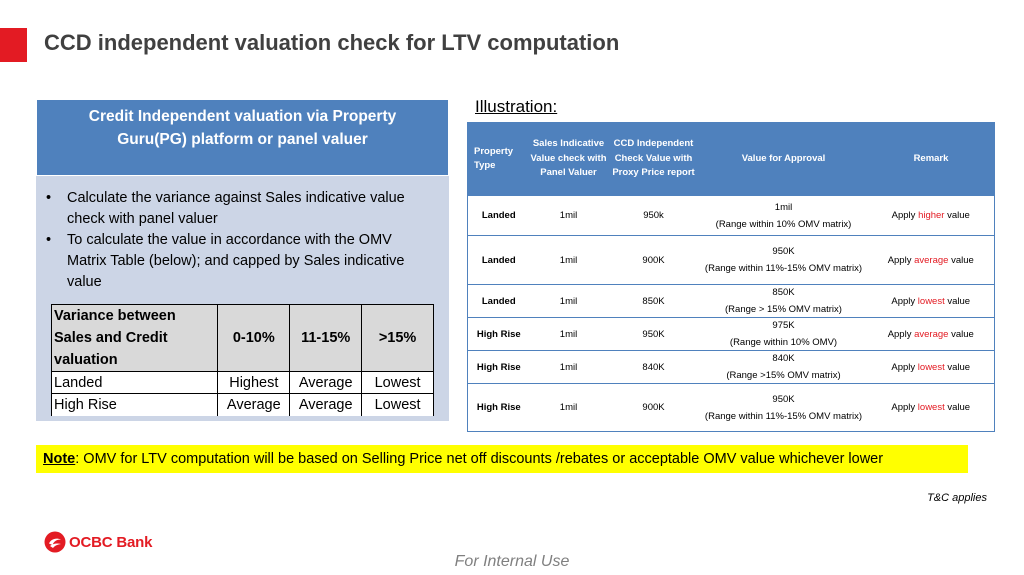 The width and height of the screenshot is (1024, 575). Describe the element at coordinates (254, 338) in the screenshot. I see `variance-header-cell: 0-10%` at that location.